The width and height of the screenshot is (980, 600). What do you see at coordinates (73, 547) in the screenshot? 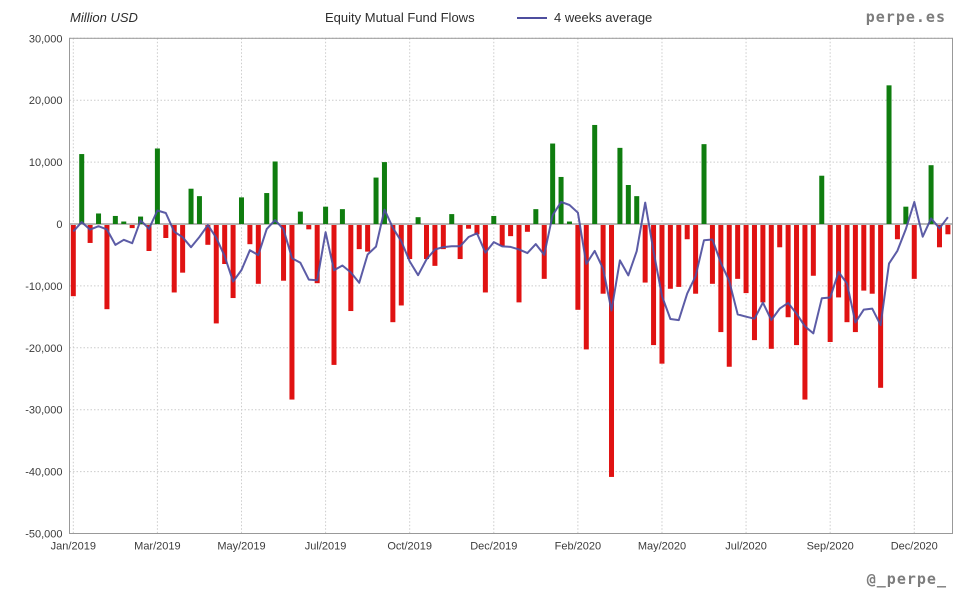
I see `svg-text: Jan/2019` at bounding box center [73, 547].